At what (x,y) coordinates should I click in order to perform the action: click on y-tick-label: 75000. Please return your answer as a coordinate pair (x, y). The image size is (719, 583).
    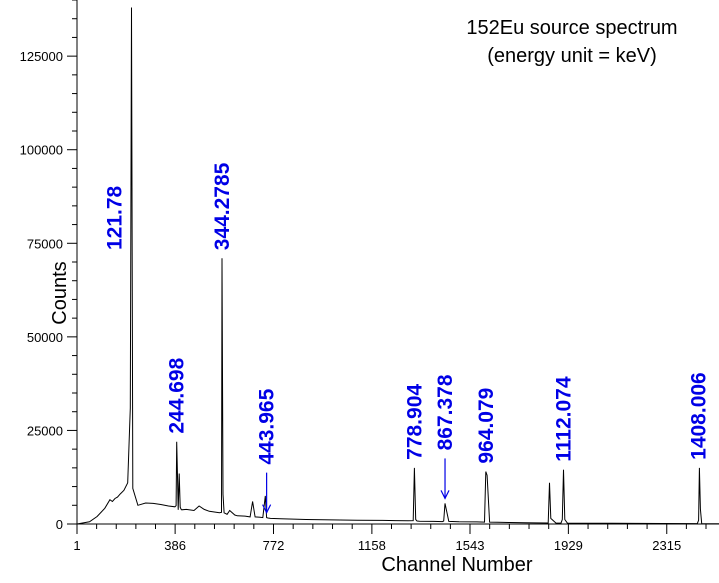
    Looking at the image, I should click on (45, 243).